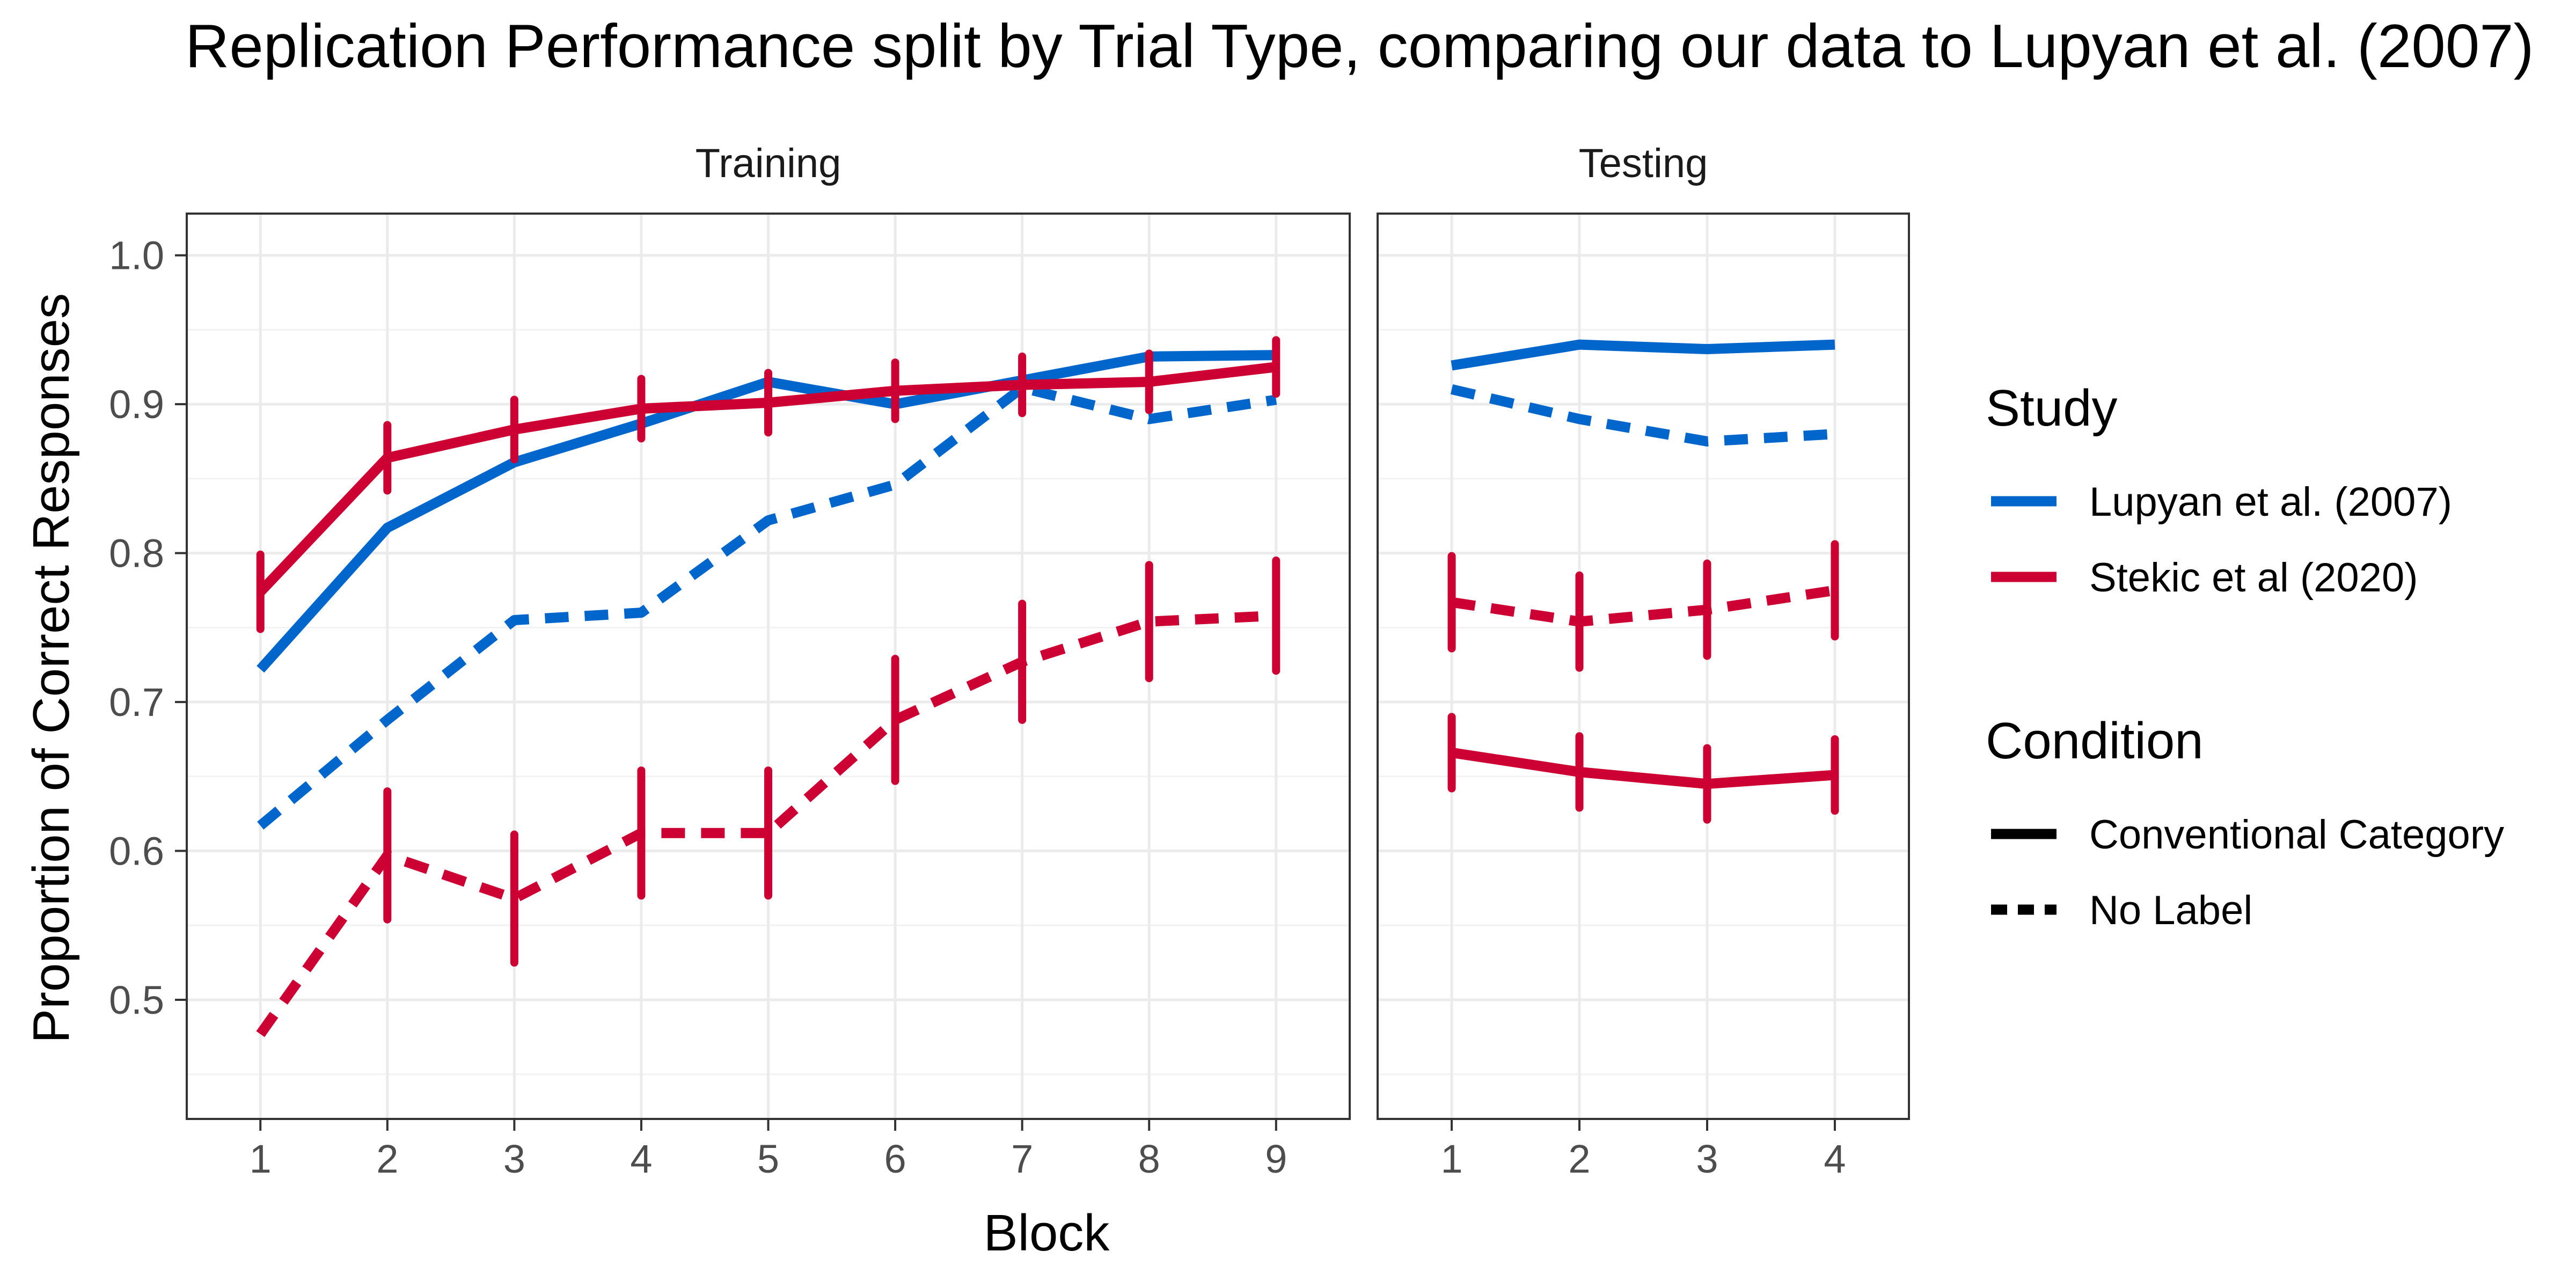  What do you see at coordinates (1047, 1233) in the screenshot?
I see `x-axis-label: Block` at bounding box center [1047, 1233].